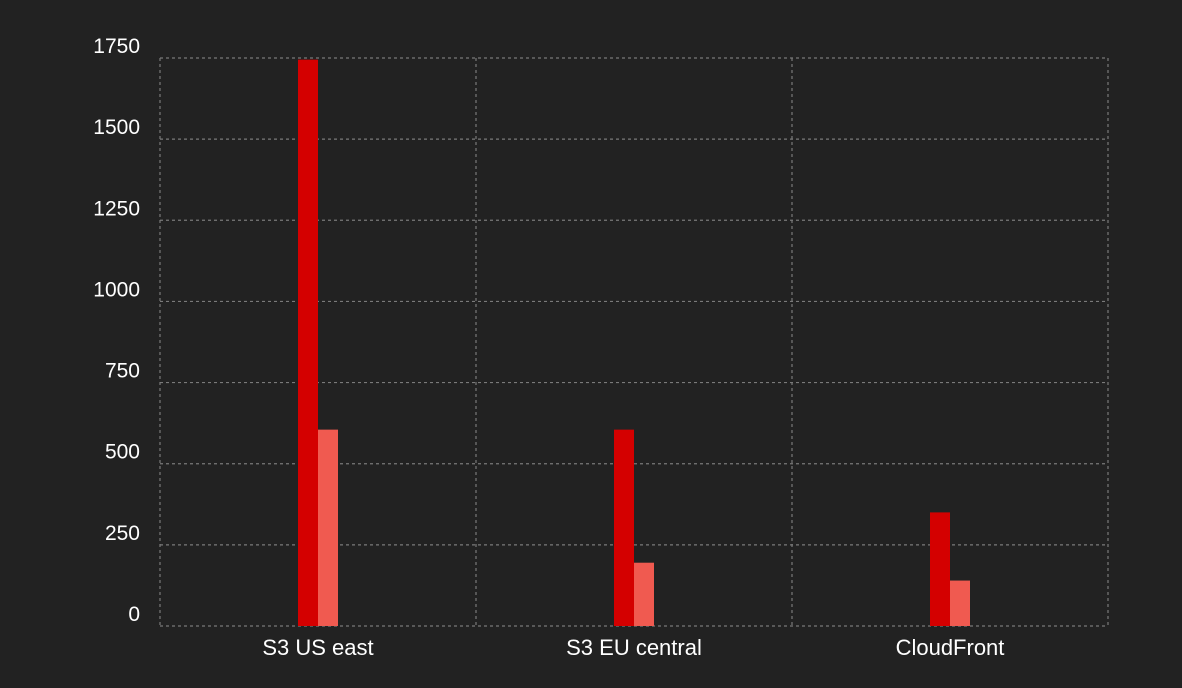 Image resolution: width=1182 pixels, height=688 pixels. Describe the element at coordinates (950, 647) in the screenshot. I see `x-category-label: CloudFront` at that location.